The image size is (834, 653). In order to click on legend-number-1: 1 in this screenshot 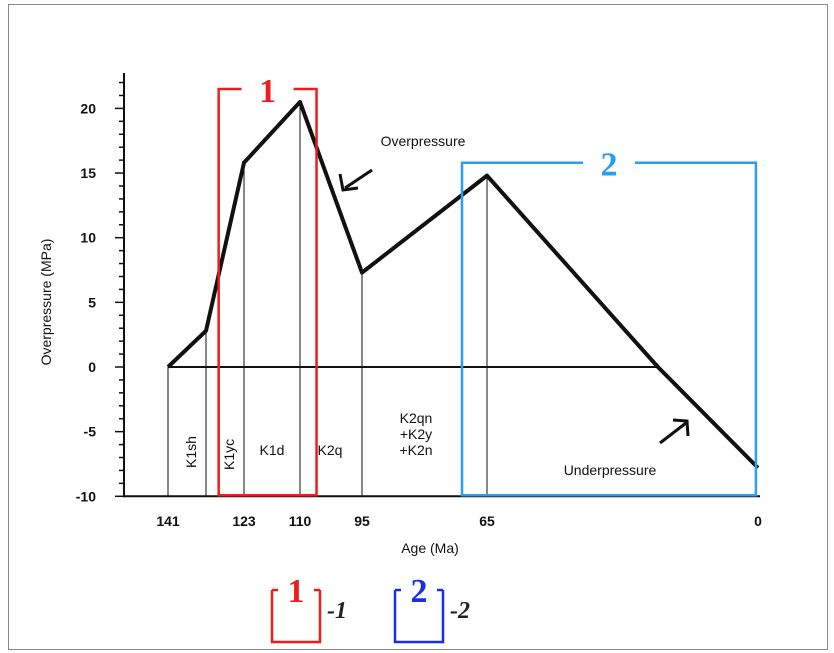, I will do `click(296, 591)`.